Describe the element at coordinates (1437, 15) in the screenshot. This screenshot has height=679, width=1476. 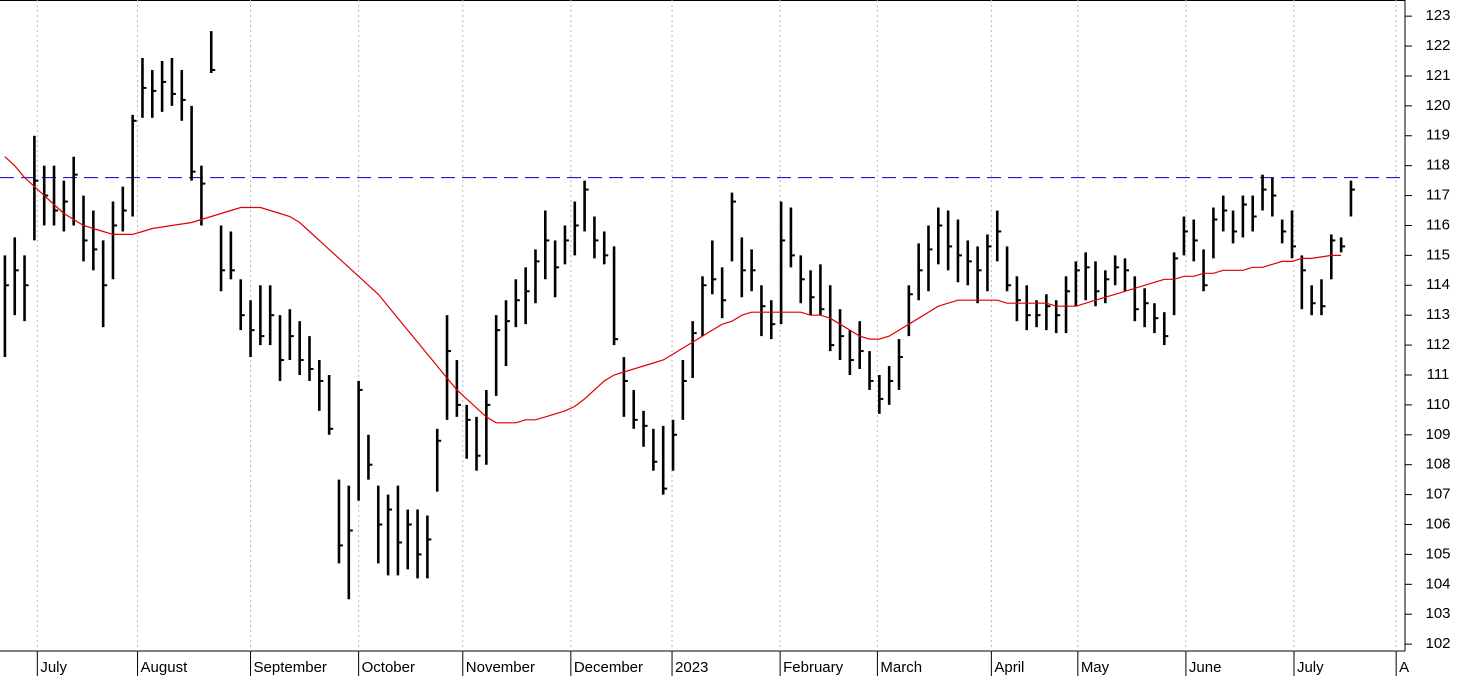
I see `y-tick-label: 123` at that location.